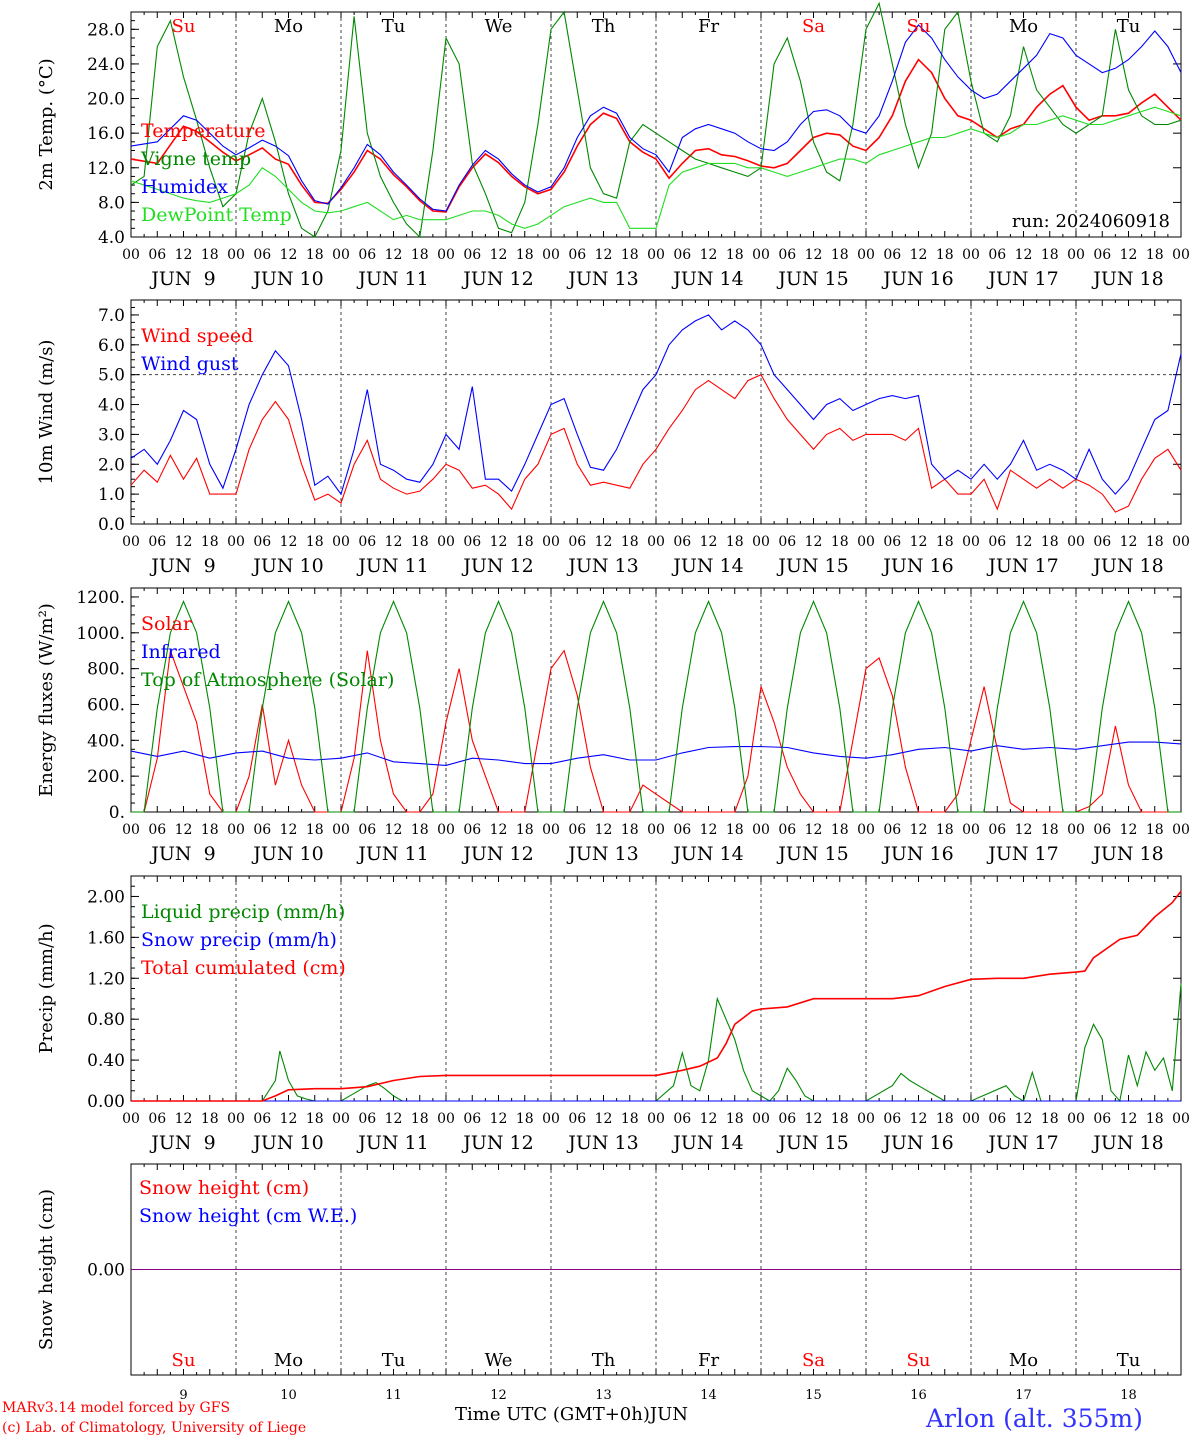 This screenshot has height=1444, width=1194. What do you see at coordinates (106, 670) in the screenshot?
I see `y-tick-label: 800.` at bounding box center [106, 670].